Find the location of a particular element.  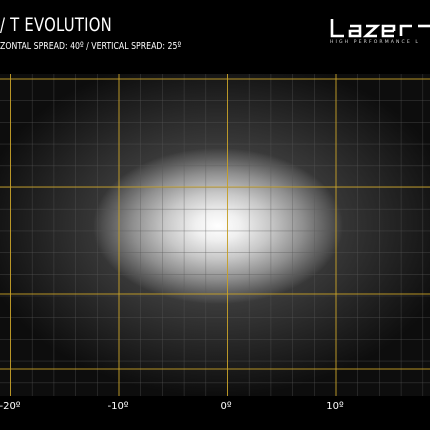

x-tick-label: 10º is located at coordinates (335, 406).